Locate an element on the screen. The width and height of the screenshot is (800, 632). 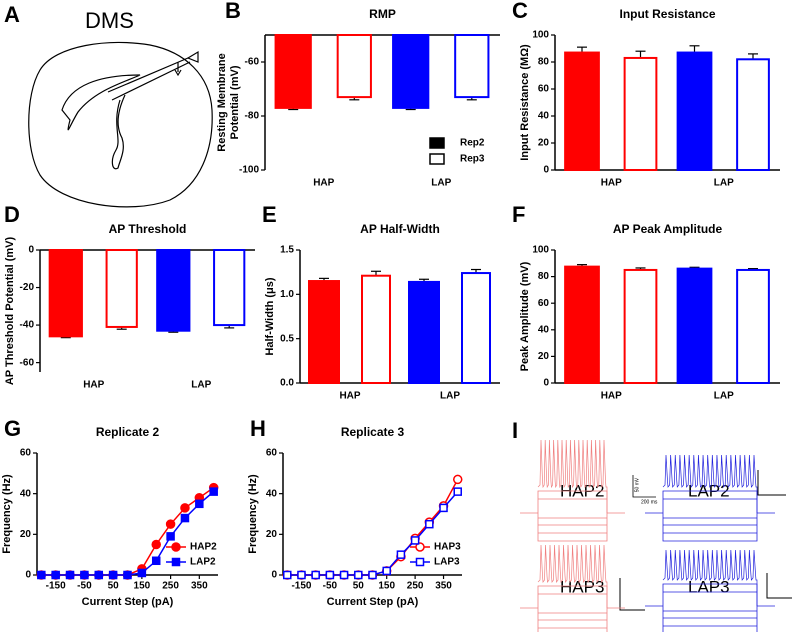
y-axis-label: Potential (mV) is located at coordinates (235, 102).